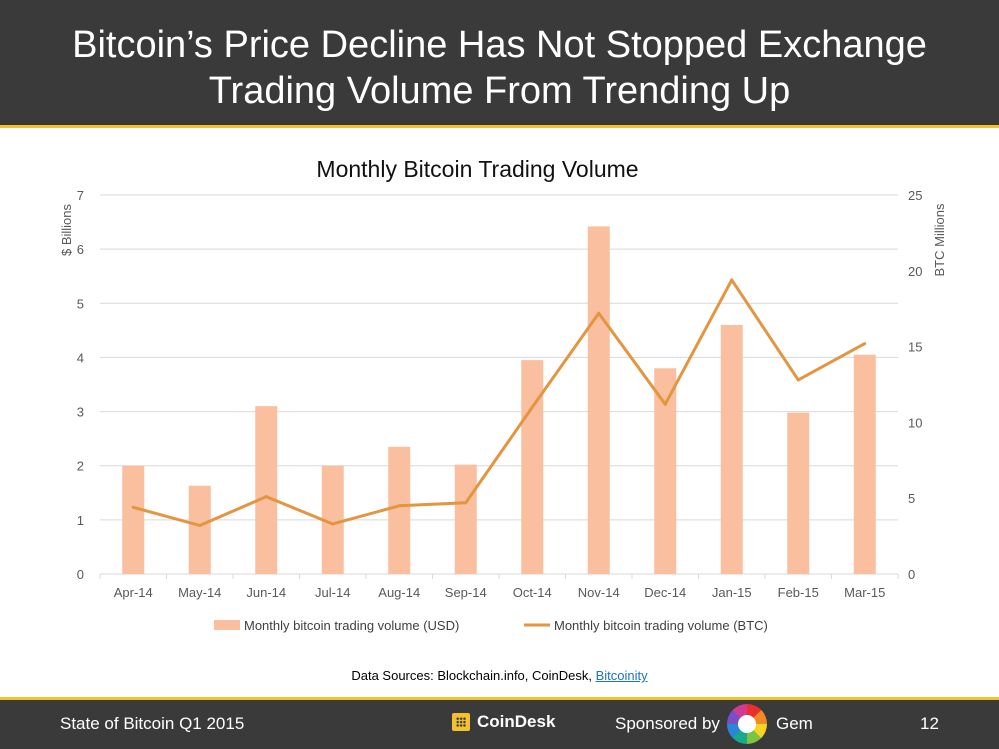 Image resolution: width=999 pixels, height=749 pixels. Describe the element at coordinates (152, 723) in the screenshot. I see `footer-report-title: State of Bitcoin Q1 2015` at that location.